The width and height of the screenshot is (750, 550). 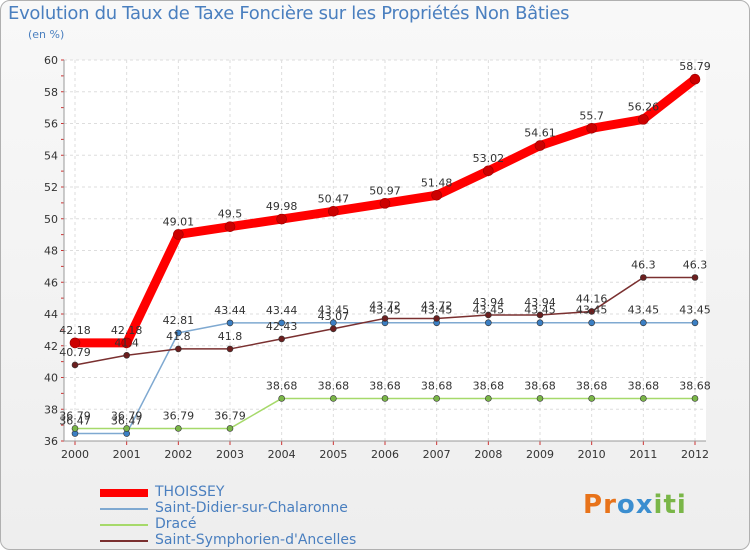 I want to click on x-tick-label: 2009, so click(x=540, y=454).